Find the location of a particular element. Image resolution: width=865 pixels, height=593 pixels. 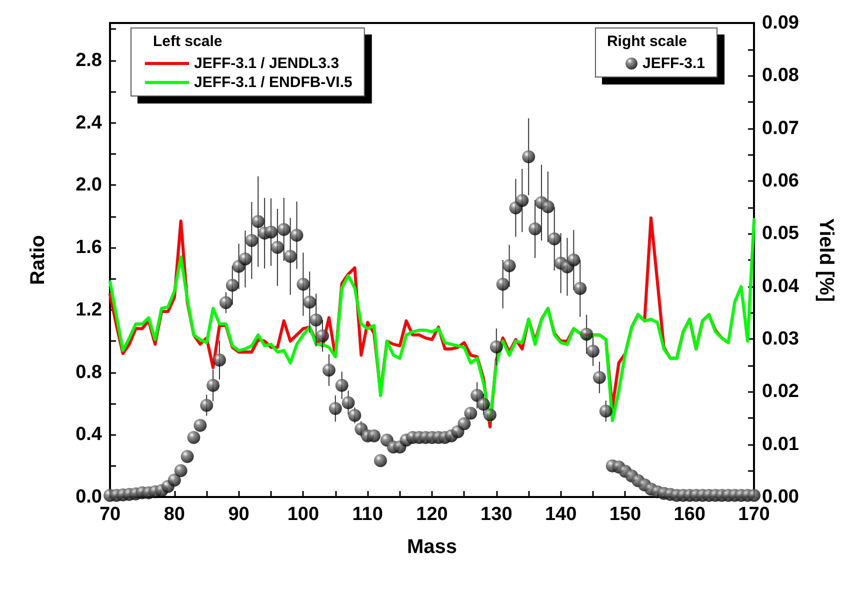

y2-tick-label: 0.02 is located at coordinates (780, 391).